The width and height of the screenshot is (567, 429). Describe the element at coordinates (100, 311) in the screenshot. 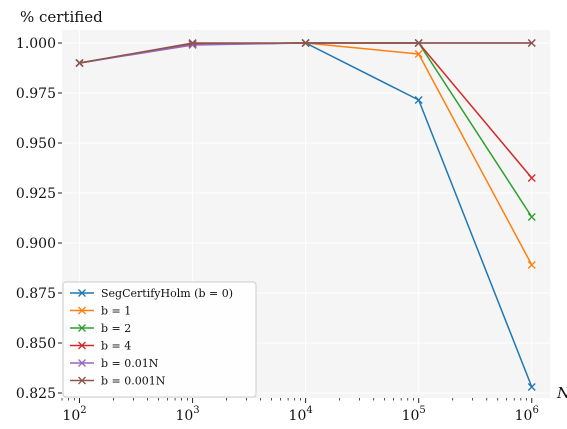

I see `legend-item: b = 1` at that location.